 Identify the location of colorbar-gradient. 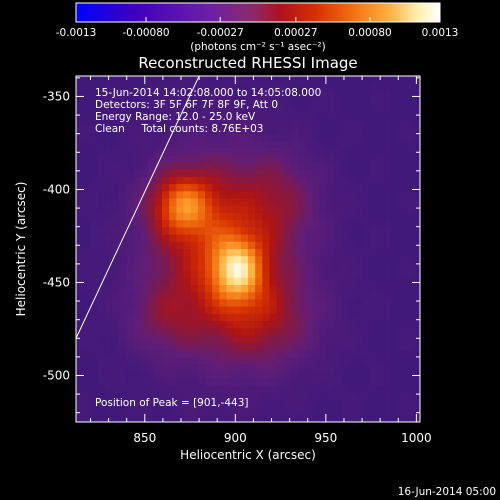
(258, 12).